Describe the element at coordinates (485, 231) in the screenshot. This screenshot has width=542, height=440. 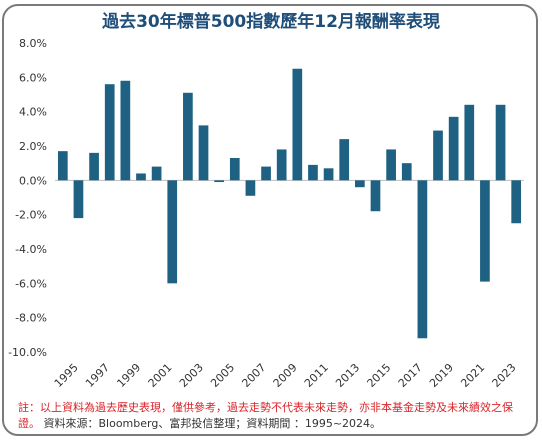
I see `bar-2022` at that location.